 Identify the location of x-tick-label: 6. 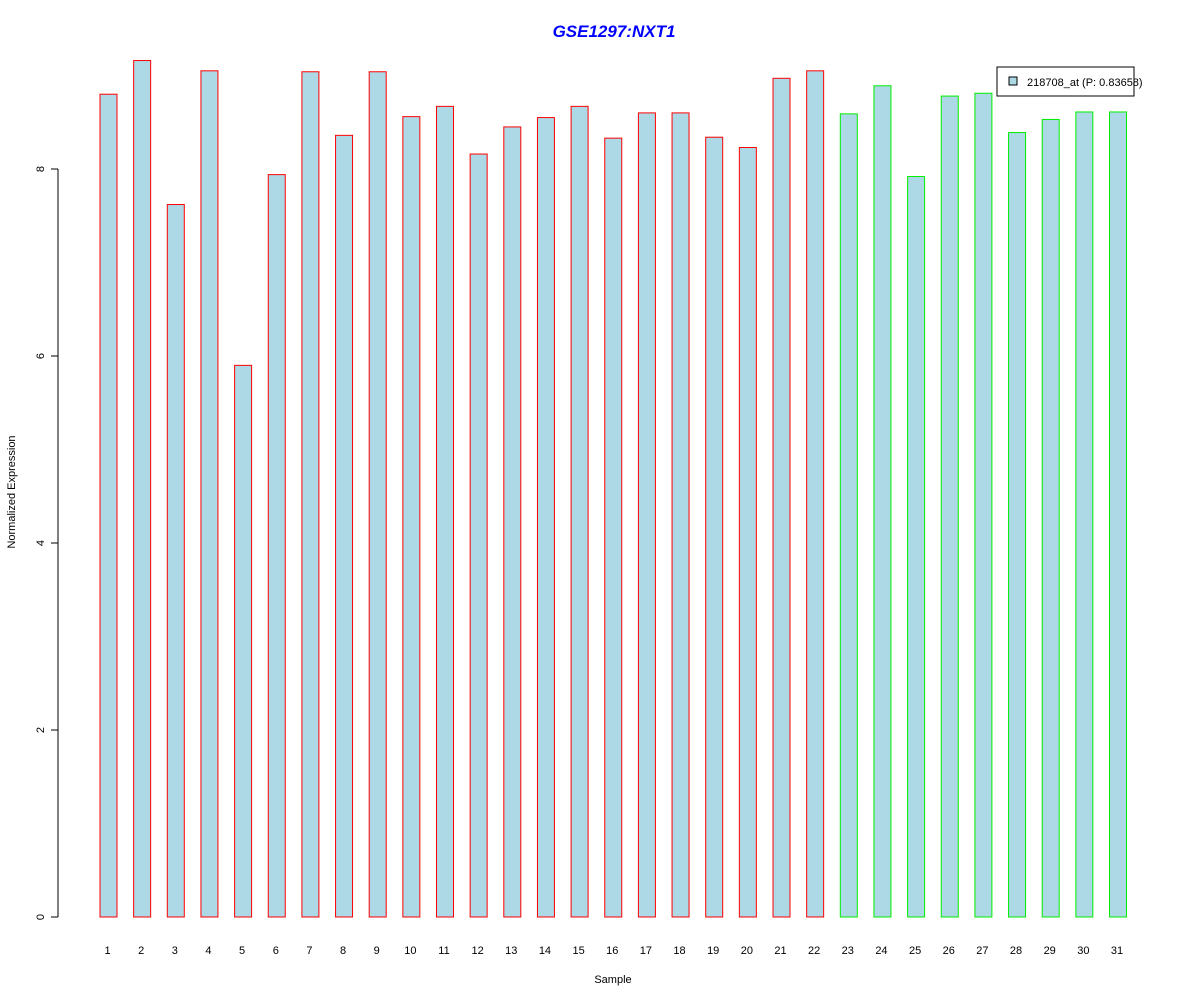
(276, 951).